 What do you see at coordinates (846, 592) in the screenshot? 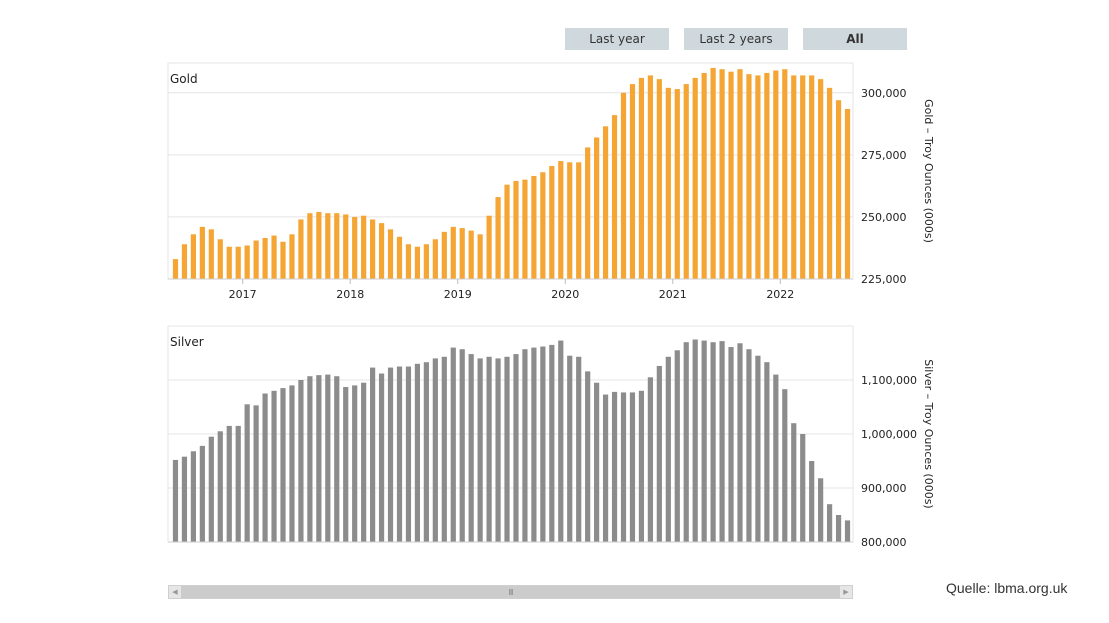
I see `scroll-right-icon: ▶` at bounding box center [846, 592].